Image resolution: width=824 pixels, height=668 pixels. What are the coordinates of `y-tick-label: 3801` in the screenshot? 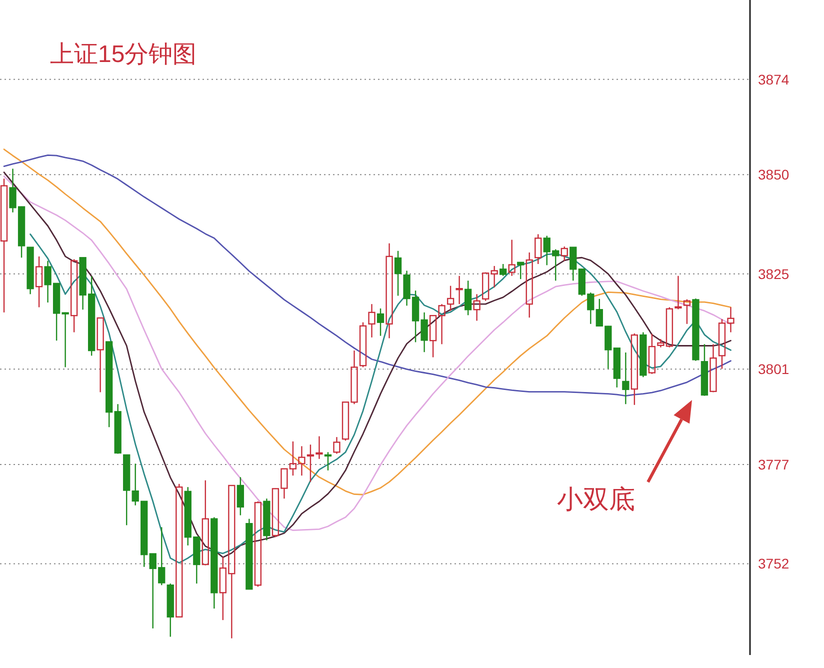 It's located at (774, 369).